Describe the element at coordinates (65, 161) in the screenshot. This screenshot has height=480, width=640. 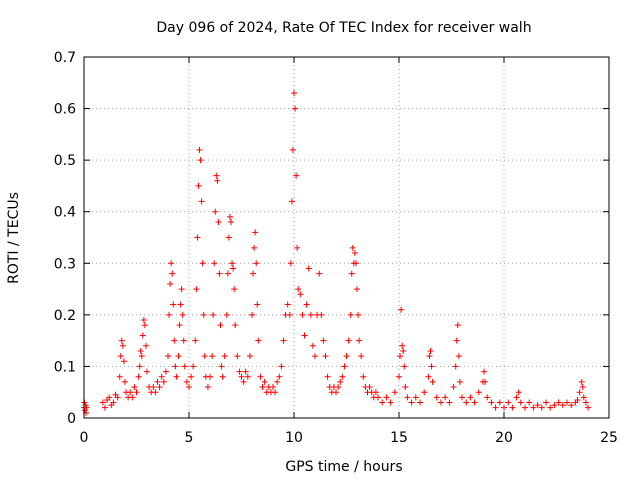
I see `y-tick-label: 0.5` at that location.